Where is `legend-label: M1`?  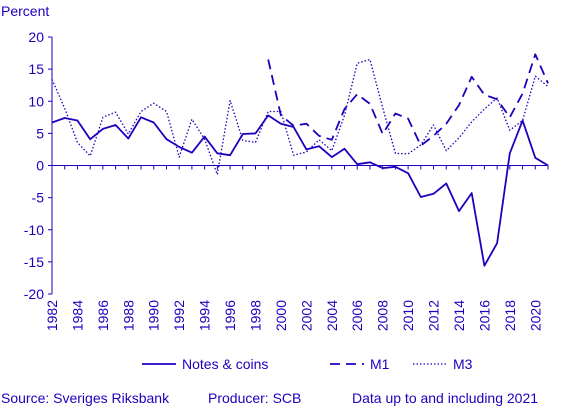 legend-label: M1 is located at coordinates (380, 364).